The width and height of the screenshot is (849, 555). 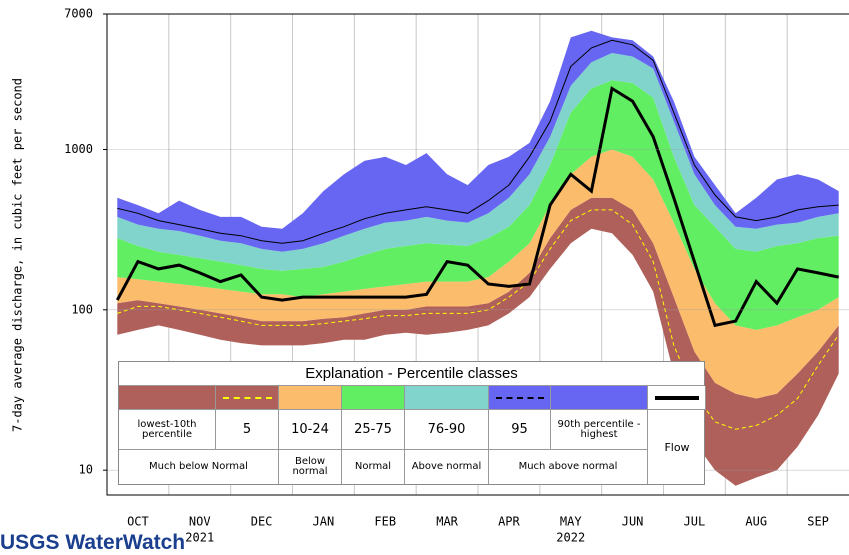 I want to click on y-tick-label: 10, so click(x=86, y=470).